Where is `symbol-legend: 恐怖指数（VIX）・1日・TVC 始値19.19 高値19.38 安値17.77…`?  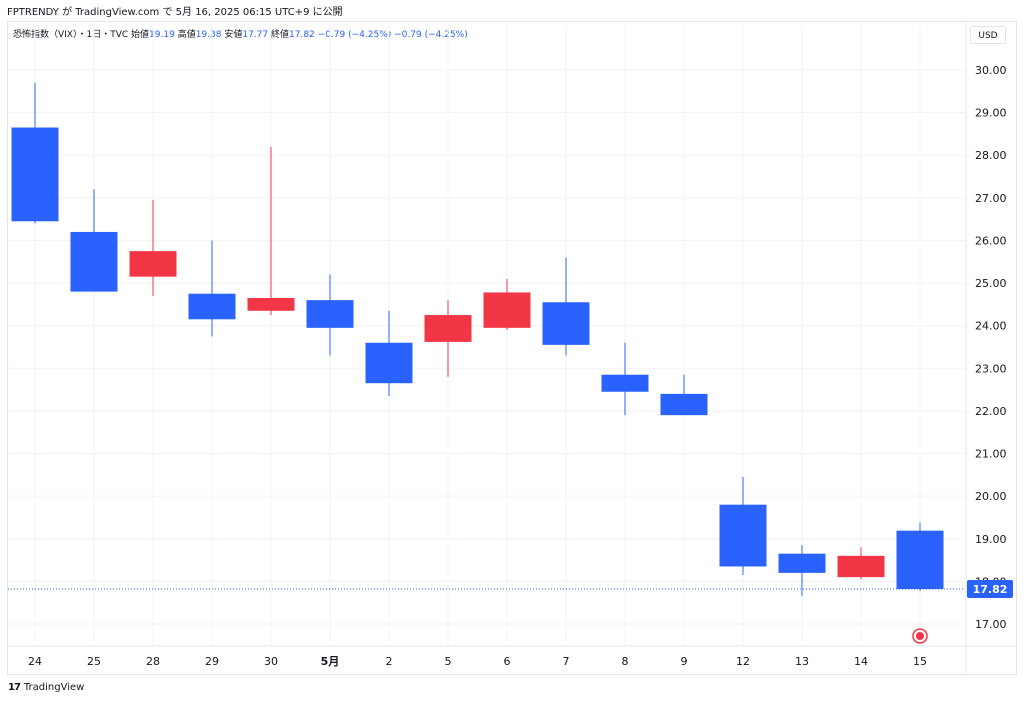
symbol-legend: 恐怖指数（VIX）・1日・TVC 始値19.19 高値19.38 安値17.77… is located at coordinates (240, 33).